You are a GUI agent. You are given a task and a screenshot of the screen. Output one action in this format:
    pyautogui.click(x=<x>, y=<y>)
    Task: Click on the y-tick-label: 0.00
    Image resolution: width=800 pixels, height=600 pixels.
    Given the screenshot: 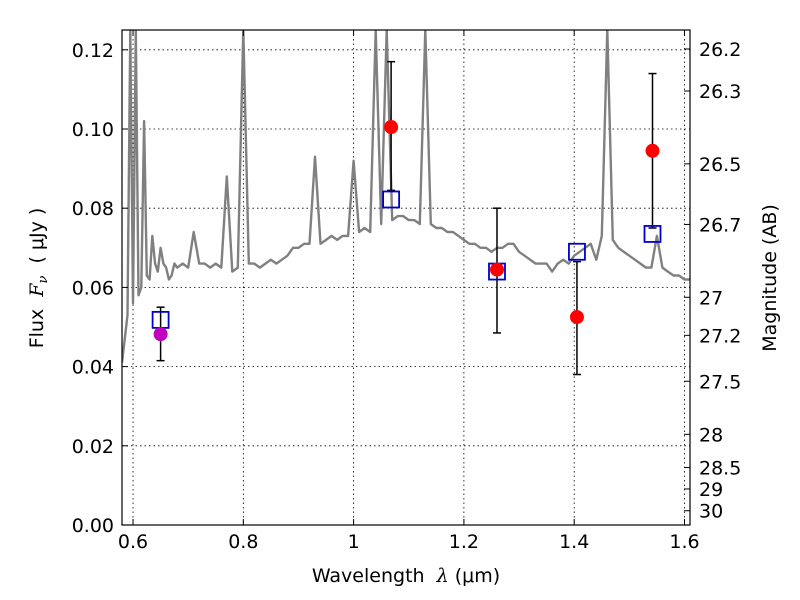 What is the action you would take?
    pyautogui.click(x=93, y=526)
    